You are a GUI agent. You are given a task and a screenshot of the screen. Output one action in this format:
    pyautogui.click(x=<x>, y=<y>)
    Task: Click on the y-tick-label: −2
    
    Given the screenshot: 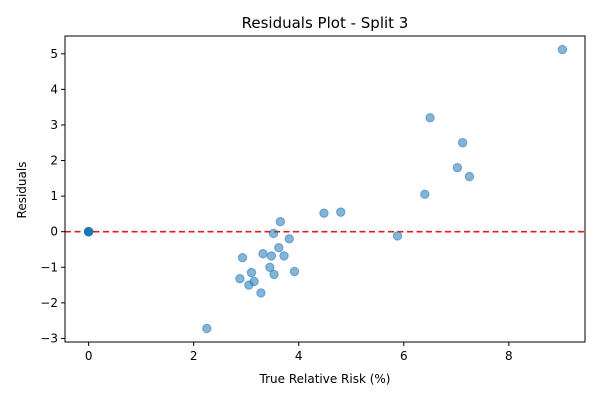 What is the action you would take?
    pyautogui.click(x=49, y=303)
    